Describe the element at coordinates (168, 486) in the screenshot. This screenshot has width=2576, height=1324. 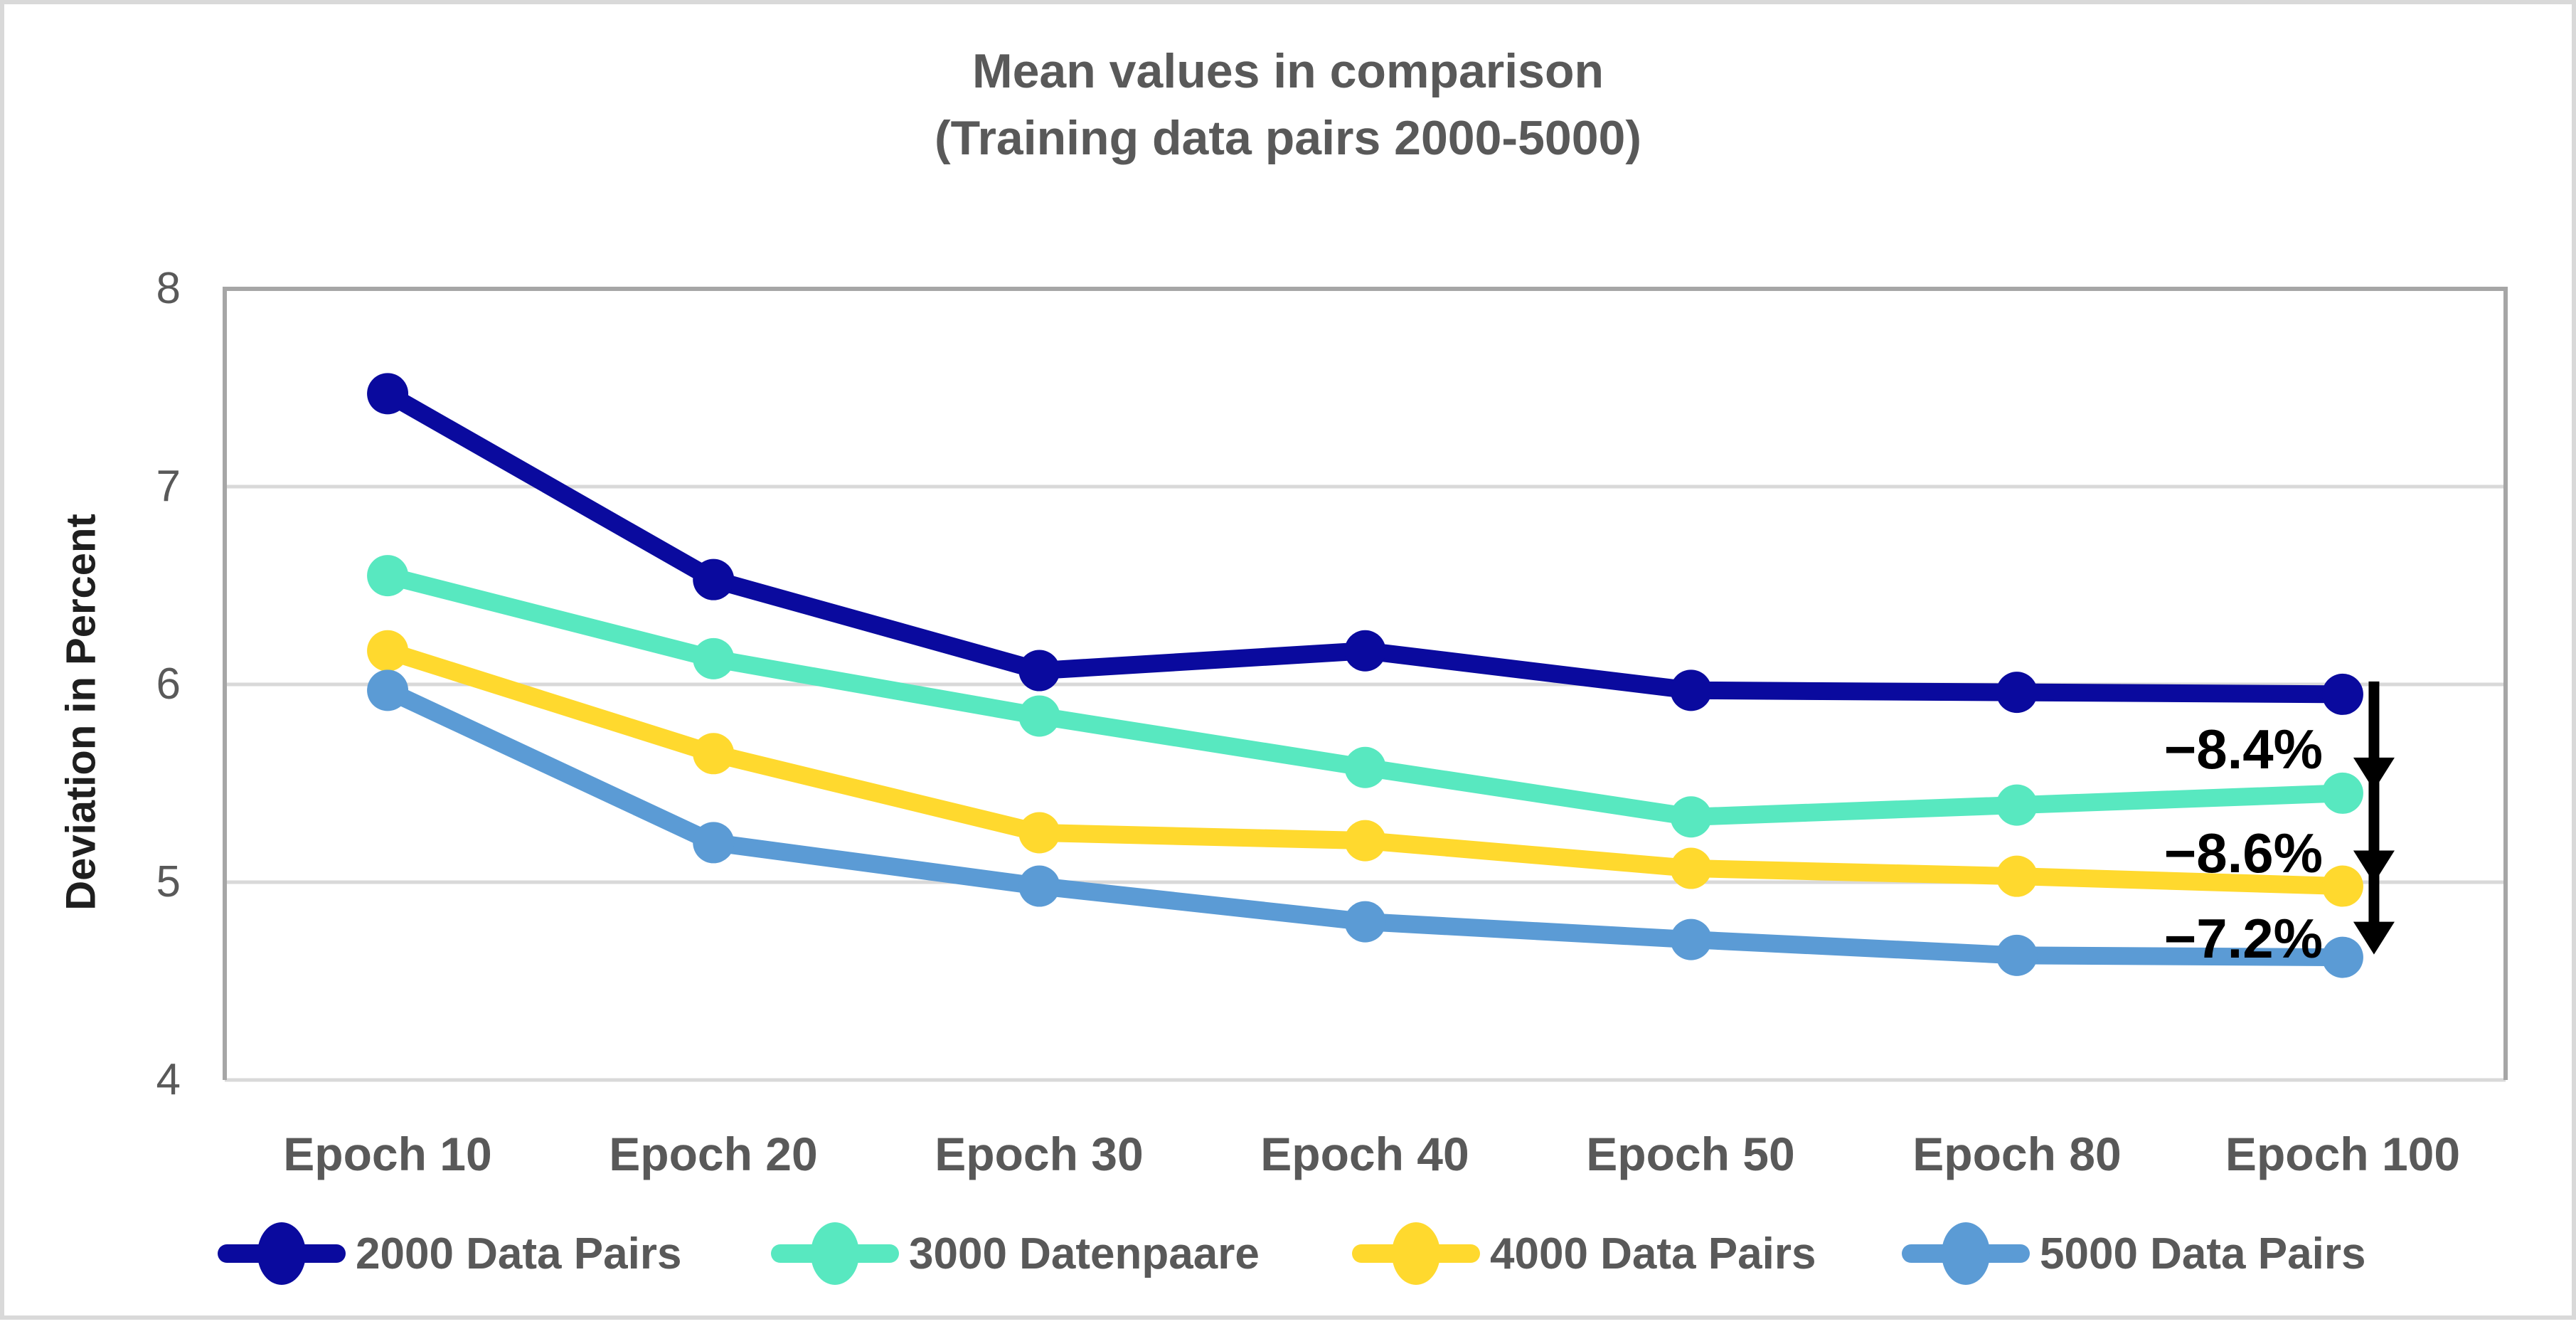
I see `y-tick-7: 7` at that location.